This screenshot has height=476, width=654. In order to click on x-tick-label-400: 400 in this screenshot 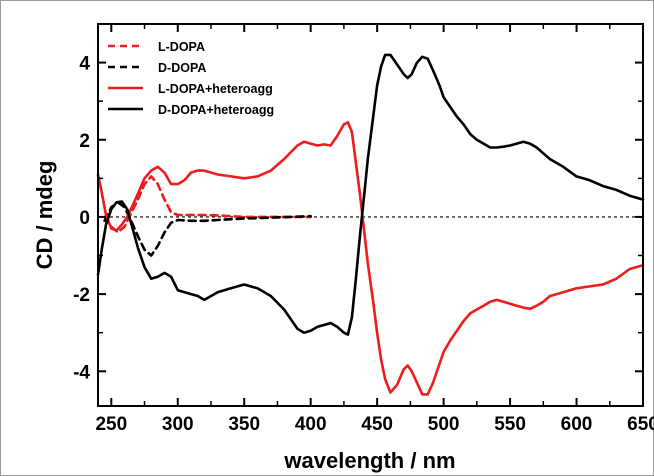, I will do `click(311, 424)`.